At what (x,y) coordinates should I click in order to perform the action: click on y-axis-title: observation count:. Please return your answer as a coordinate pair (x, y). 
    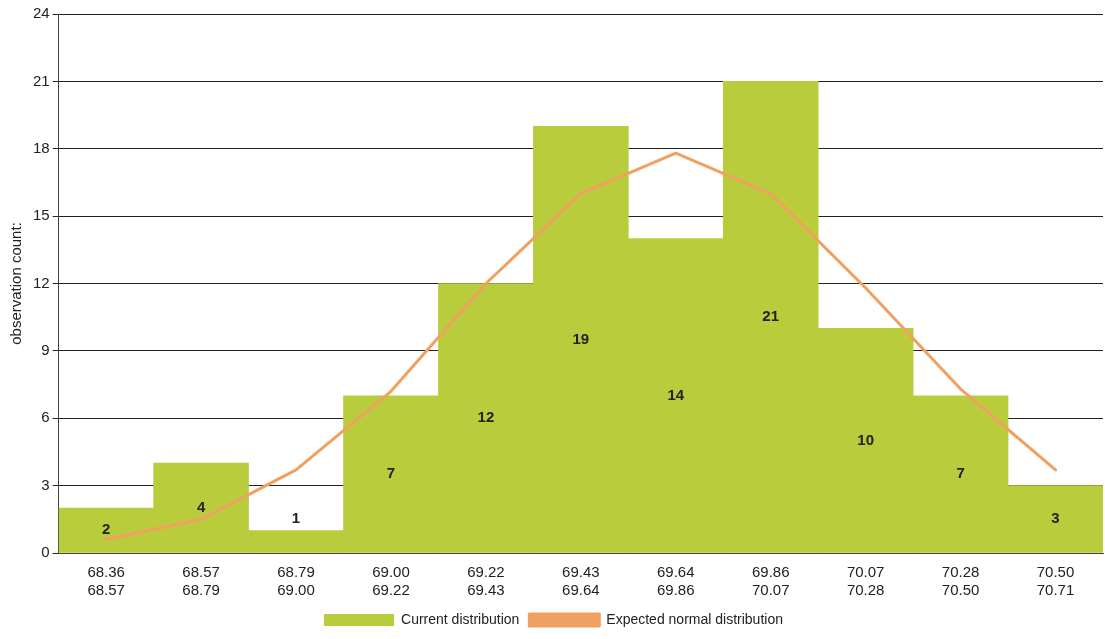
    Looking at the image, I should click on (16, 283).